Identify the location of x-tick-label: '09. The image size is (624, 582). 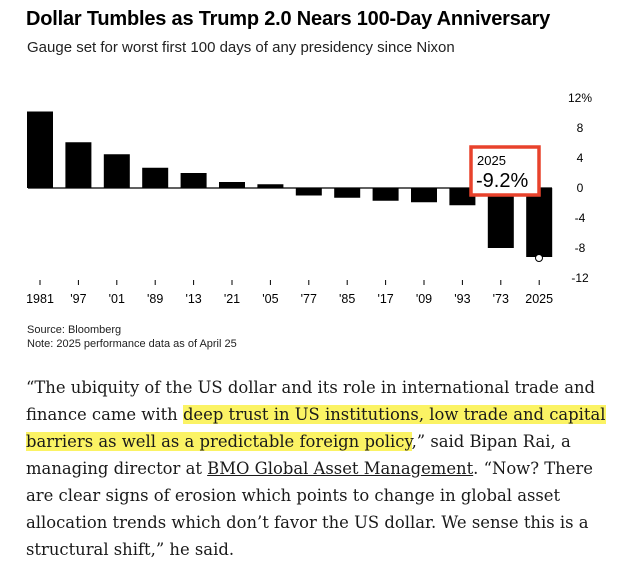
(424, 299).